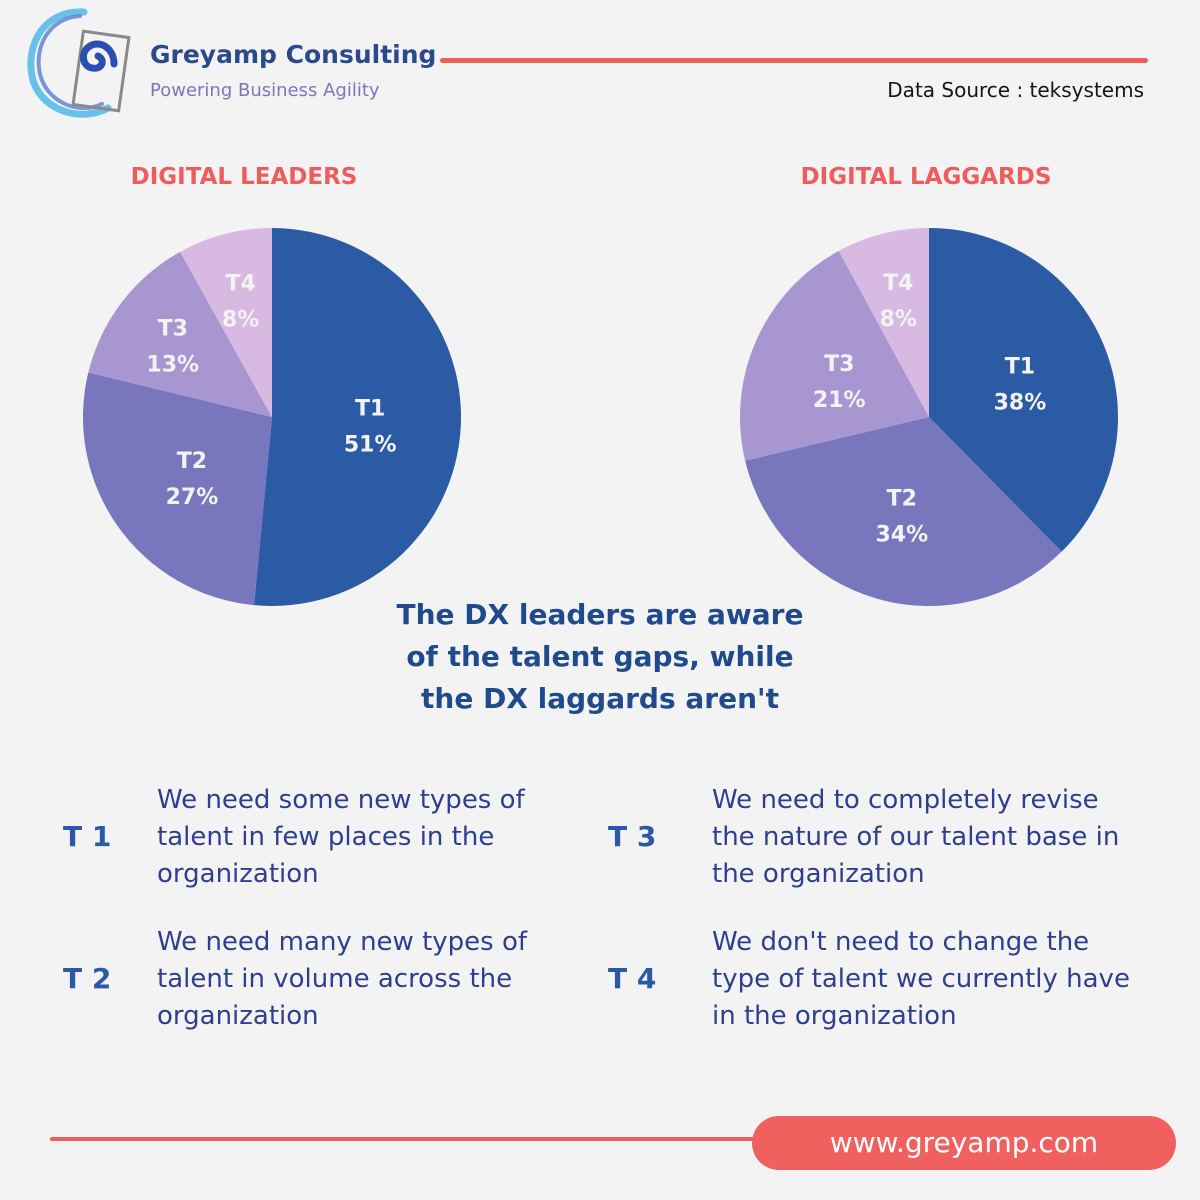 The image size is (1200, 1200). Describe the element at coordinates (902, 534) in the screenshot. I see `slice-value-label: 34%` at that location.